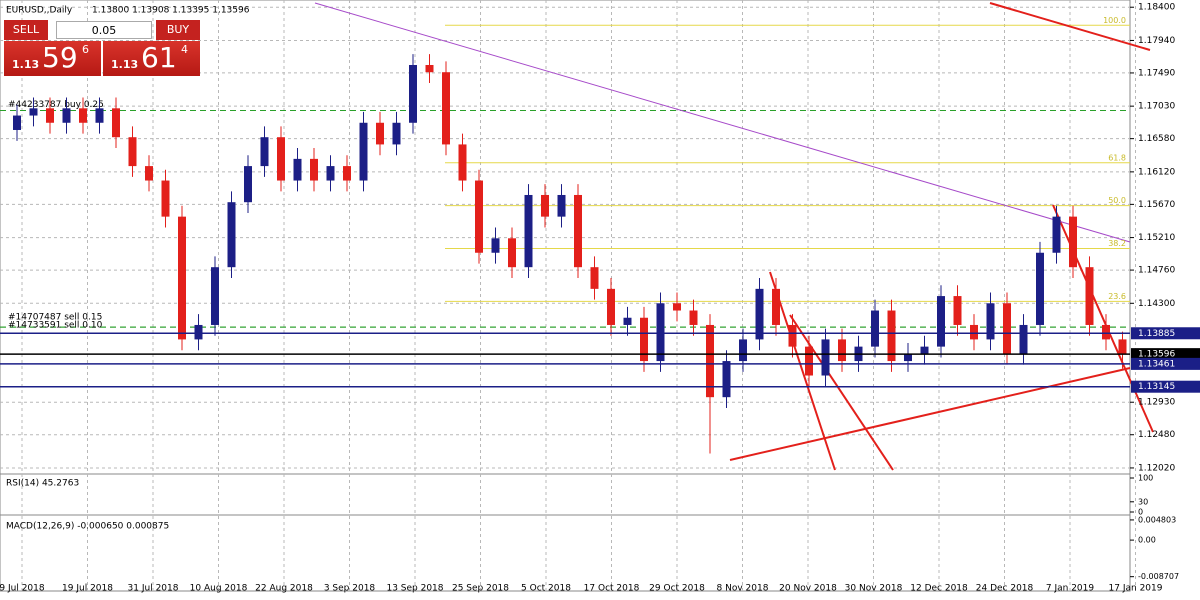 The image size is (1200, 600). Describe the element at coordinates (1156, 271) in the screenshot. I see `y-tick-label: 1.14760` at that location.